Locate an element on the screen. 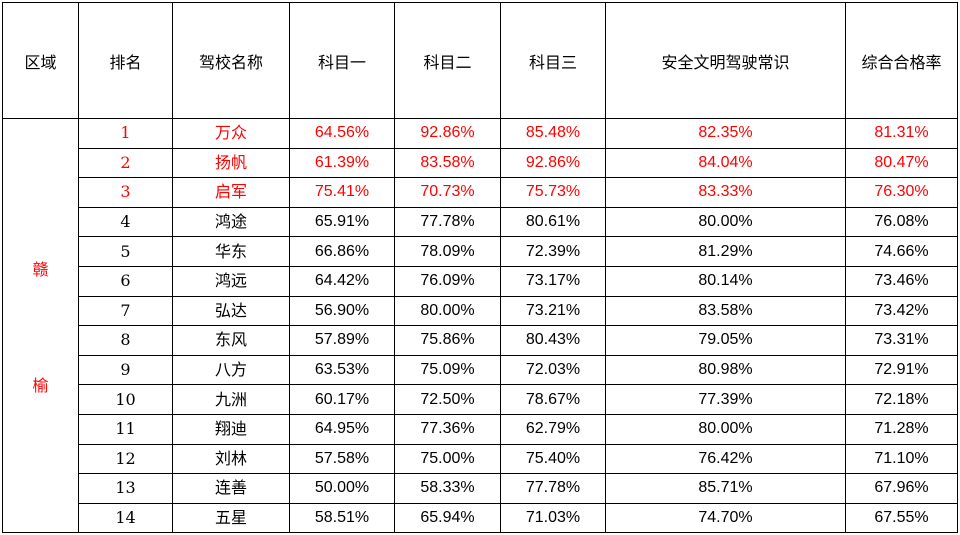 The height and width of the screenshot is (535, 960). subject-3-cell: 85.48% is located at coordinates (553, 133).